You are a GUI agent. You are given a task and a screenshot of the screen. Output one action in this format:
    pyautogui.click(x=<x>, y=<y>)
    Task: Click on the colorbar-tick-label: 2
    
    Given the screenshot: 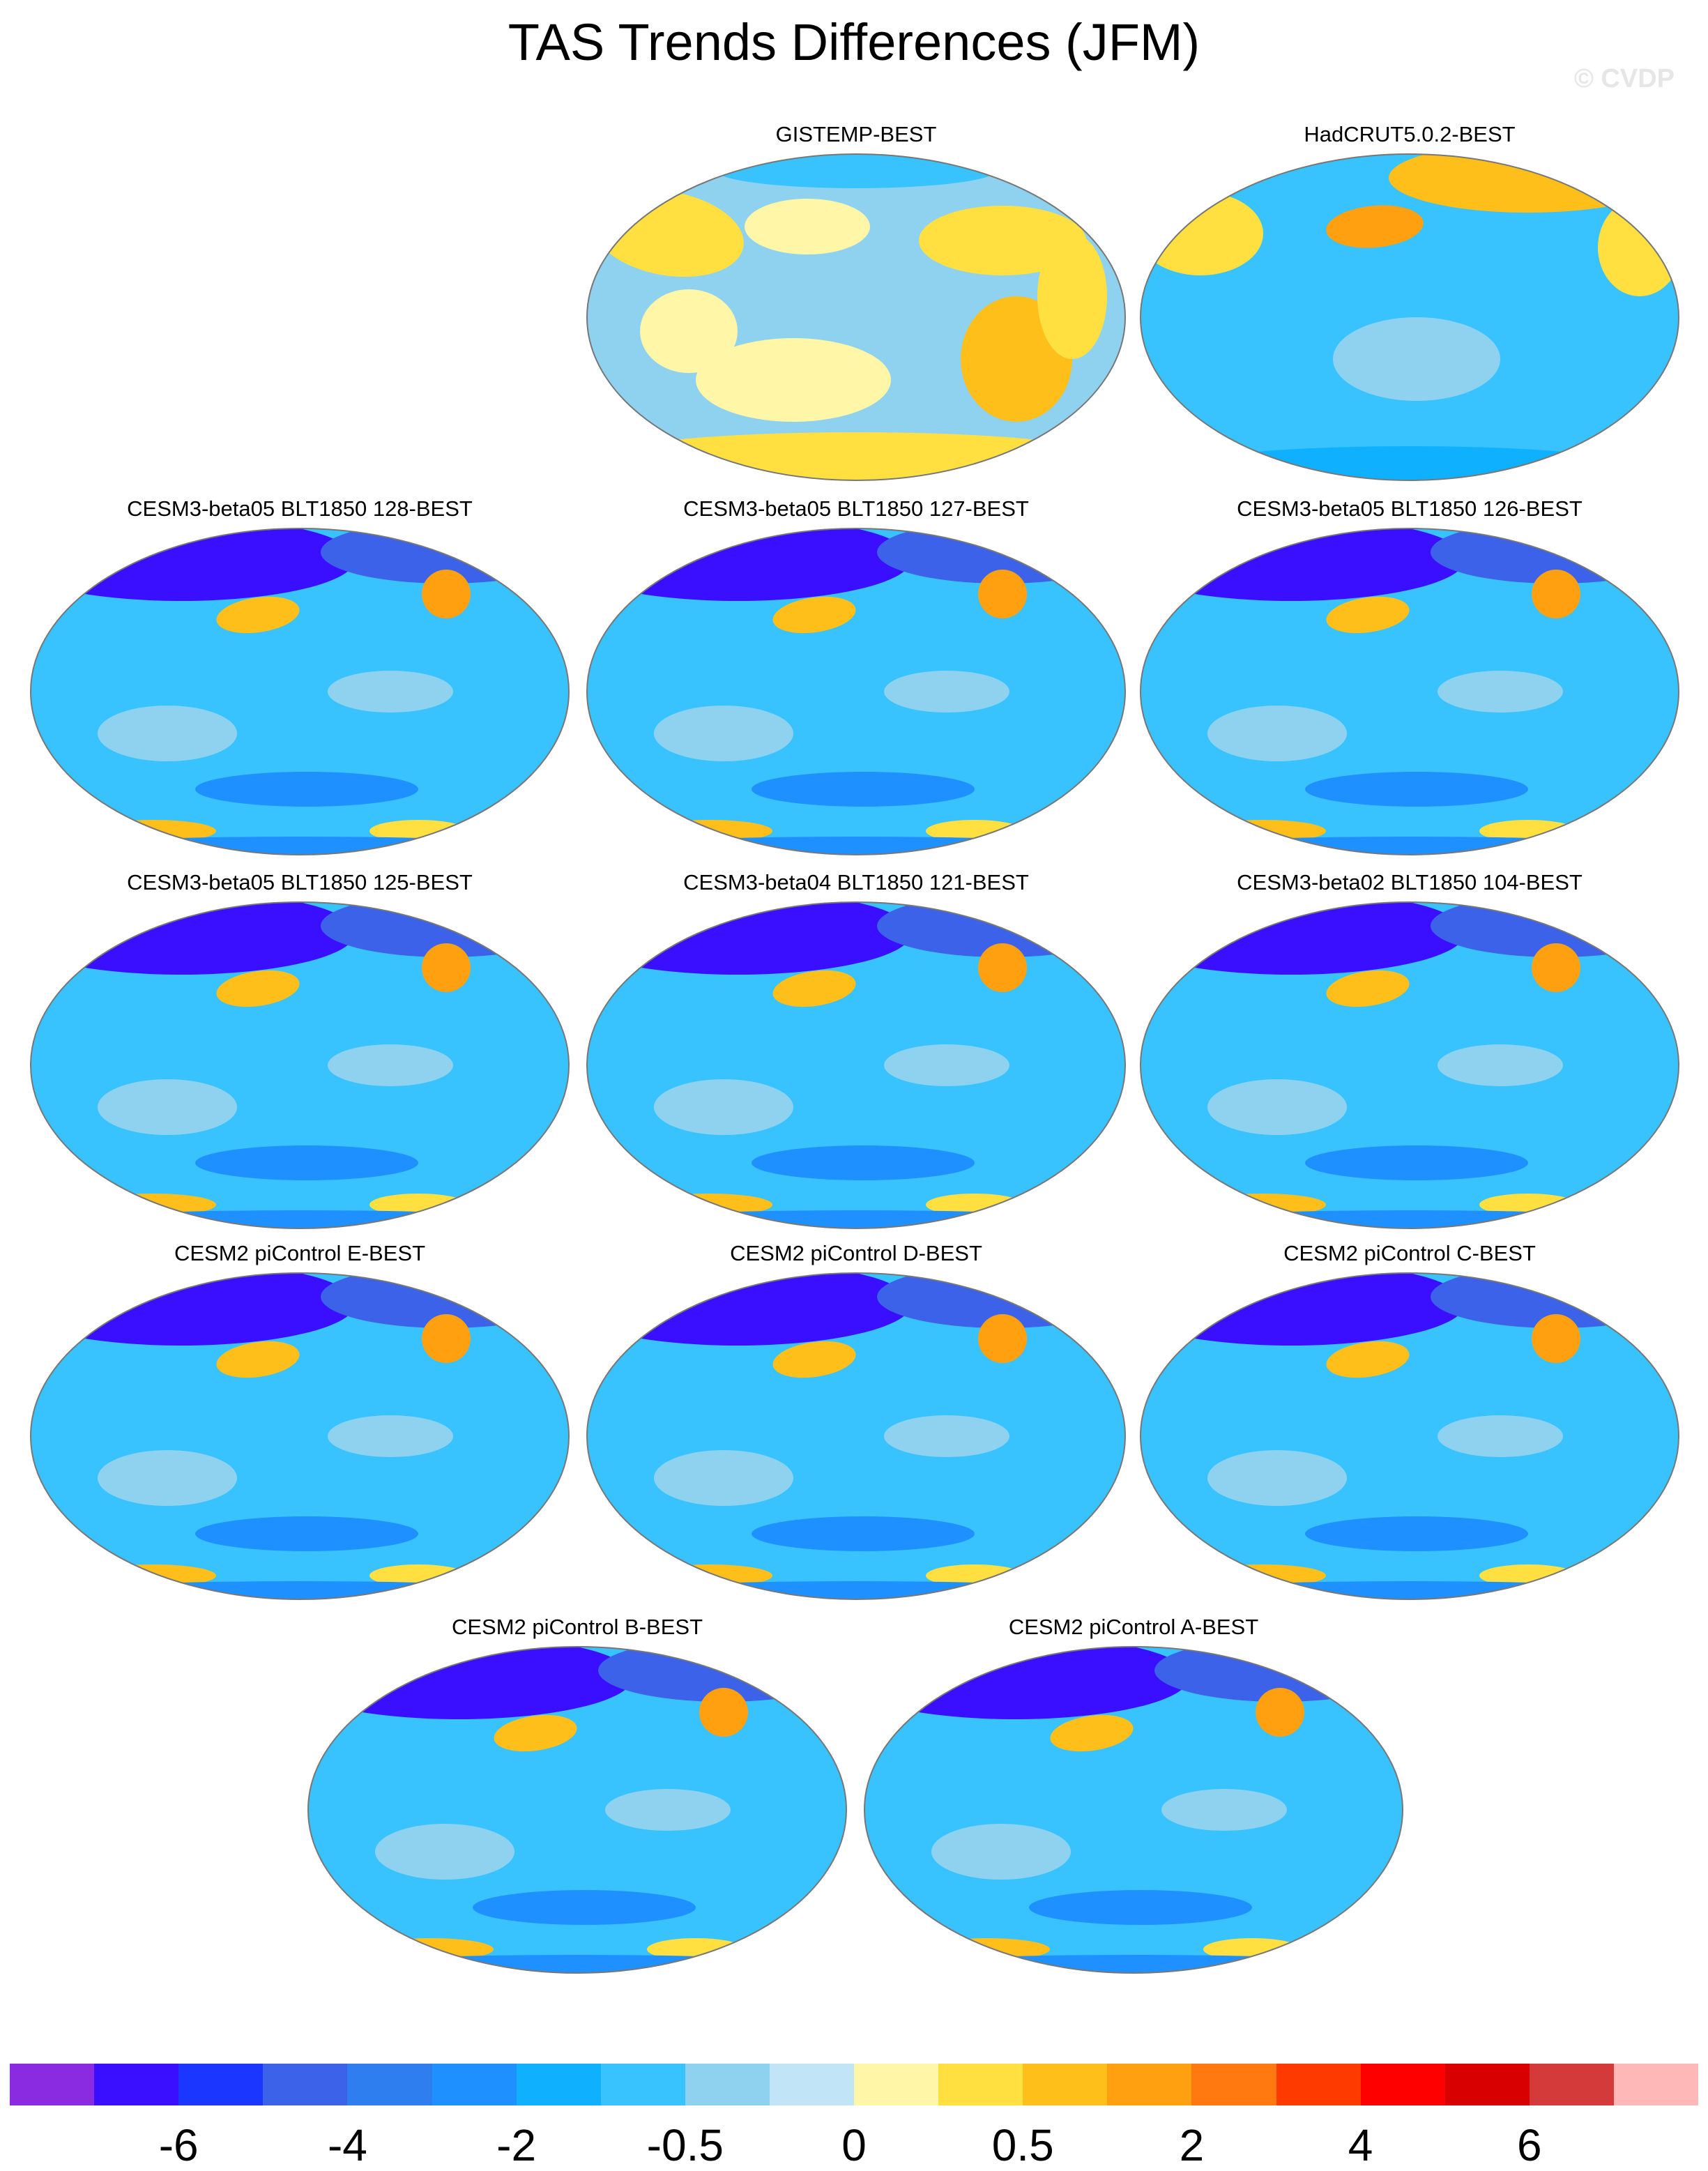 What is the action you would take?
    pyautogui.click(x=1192, y=2145)
    